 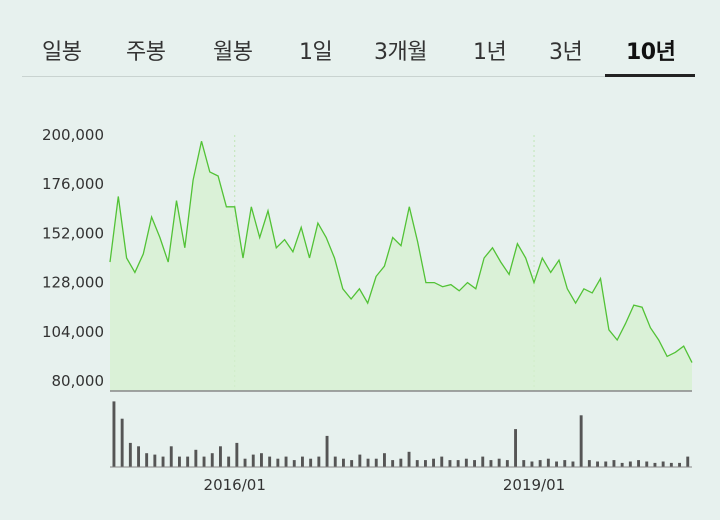 I want to click on y-tick-label: 176,000, so click(x=73, y=184).